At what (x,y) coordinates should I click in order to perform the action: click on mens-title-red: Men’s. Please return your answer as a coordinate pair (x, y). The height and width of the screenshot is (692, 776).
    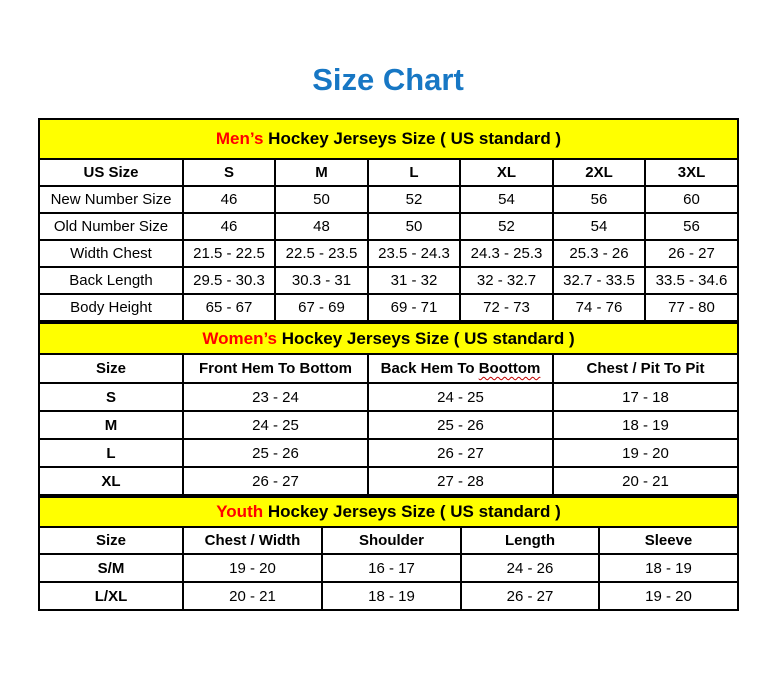
    Looking at the image, I should click on (239, 138).